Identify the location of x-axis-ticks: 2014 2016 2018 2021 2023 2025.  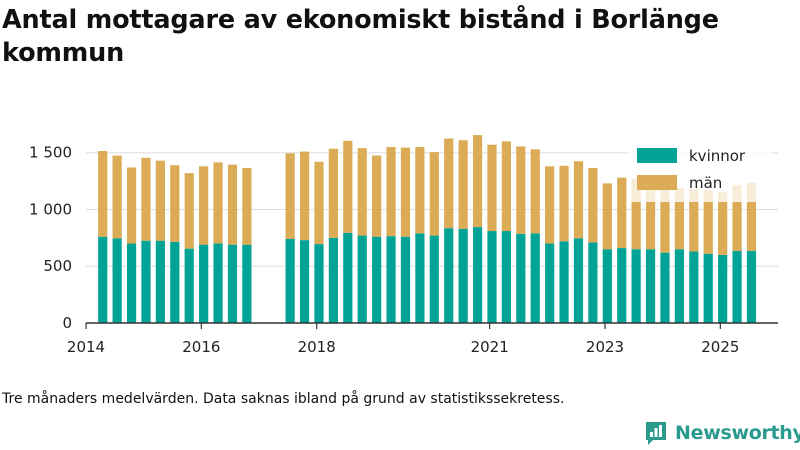
(403, 339).